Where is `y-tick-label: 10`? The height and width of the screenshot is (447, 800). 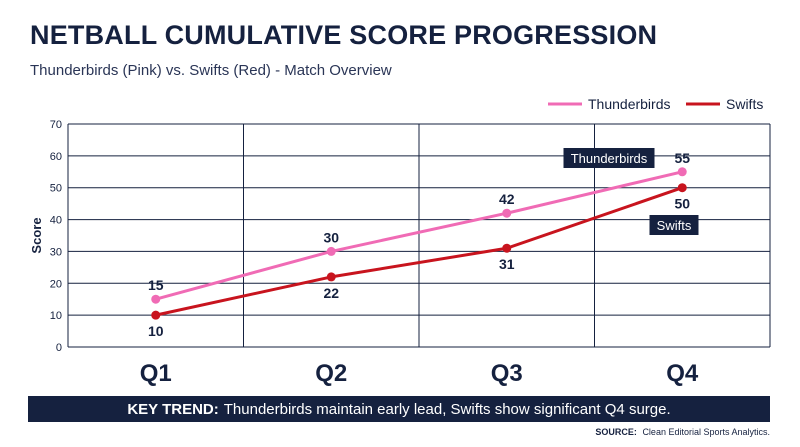 y-tick-label: 10 is located at coordinates (56, 316).